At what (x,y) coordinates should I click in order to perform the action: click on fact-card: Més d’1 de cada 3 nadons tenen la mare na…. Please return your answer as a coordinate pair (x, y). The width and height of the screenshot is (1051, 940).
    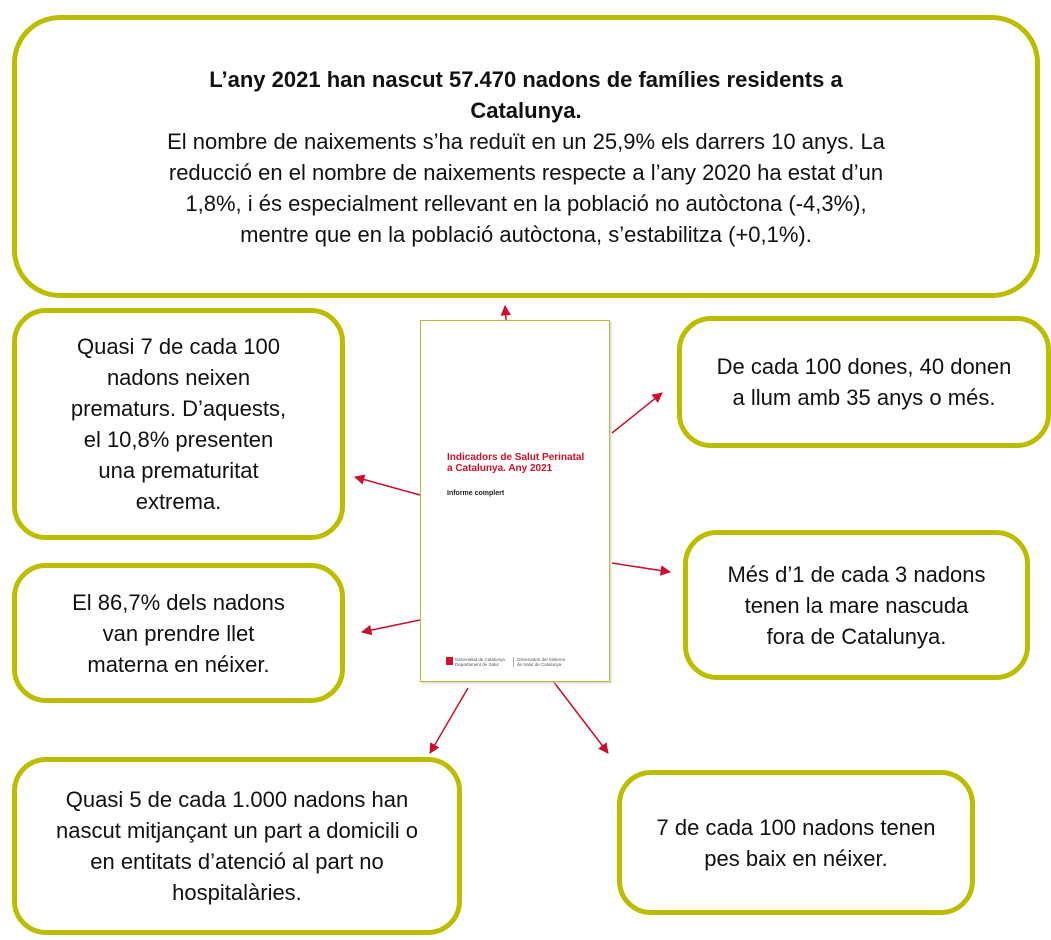
    Looking at the image, I should click on (856, 605).